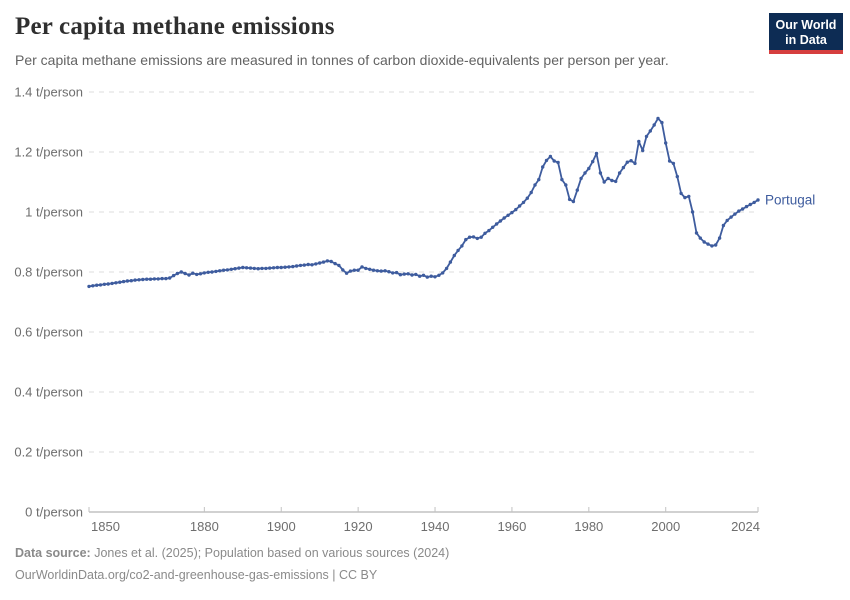 This screenshot has width=850, height=600. Describe the element at coordinates (281, 526) in the screenshot. I see `x-tick-label: 1900` at that location.